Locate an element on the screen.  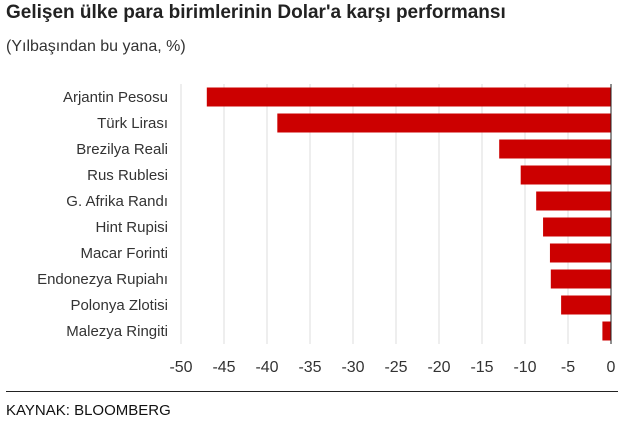
tick-label: -30 is located at coordinates (352, 367).